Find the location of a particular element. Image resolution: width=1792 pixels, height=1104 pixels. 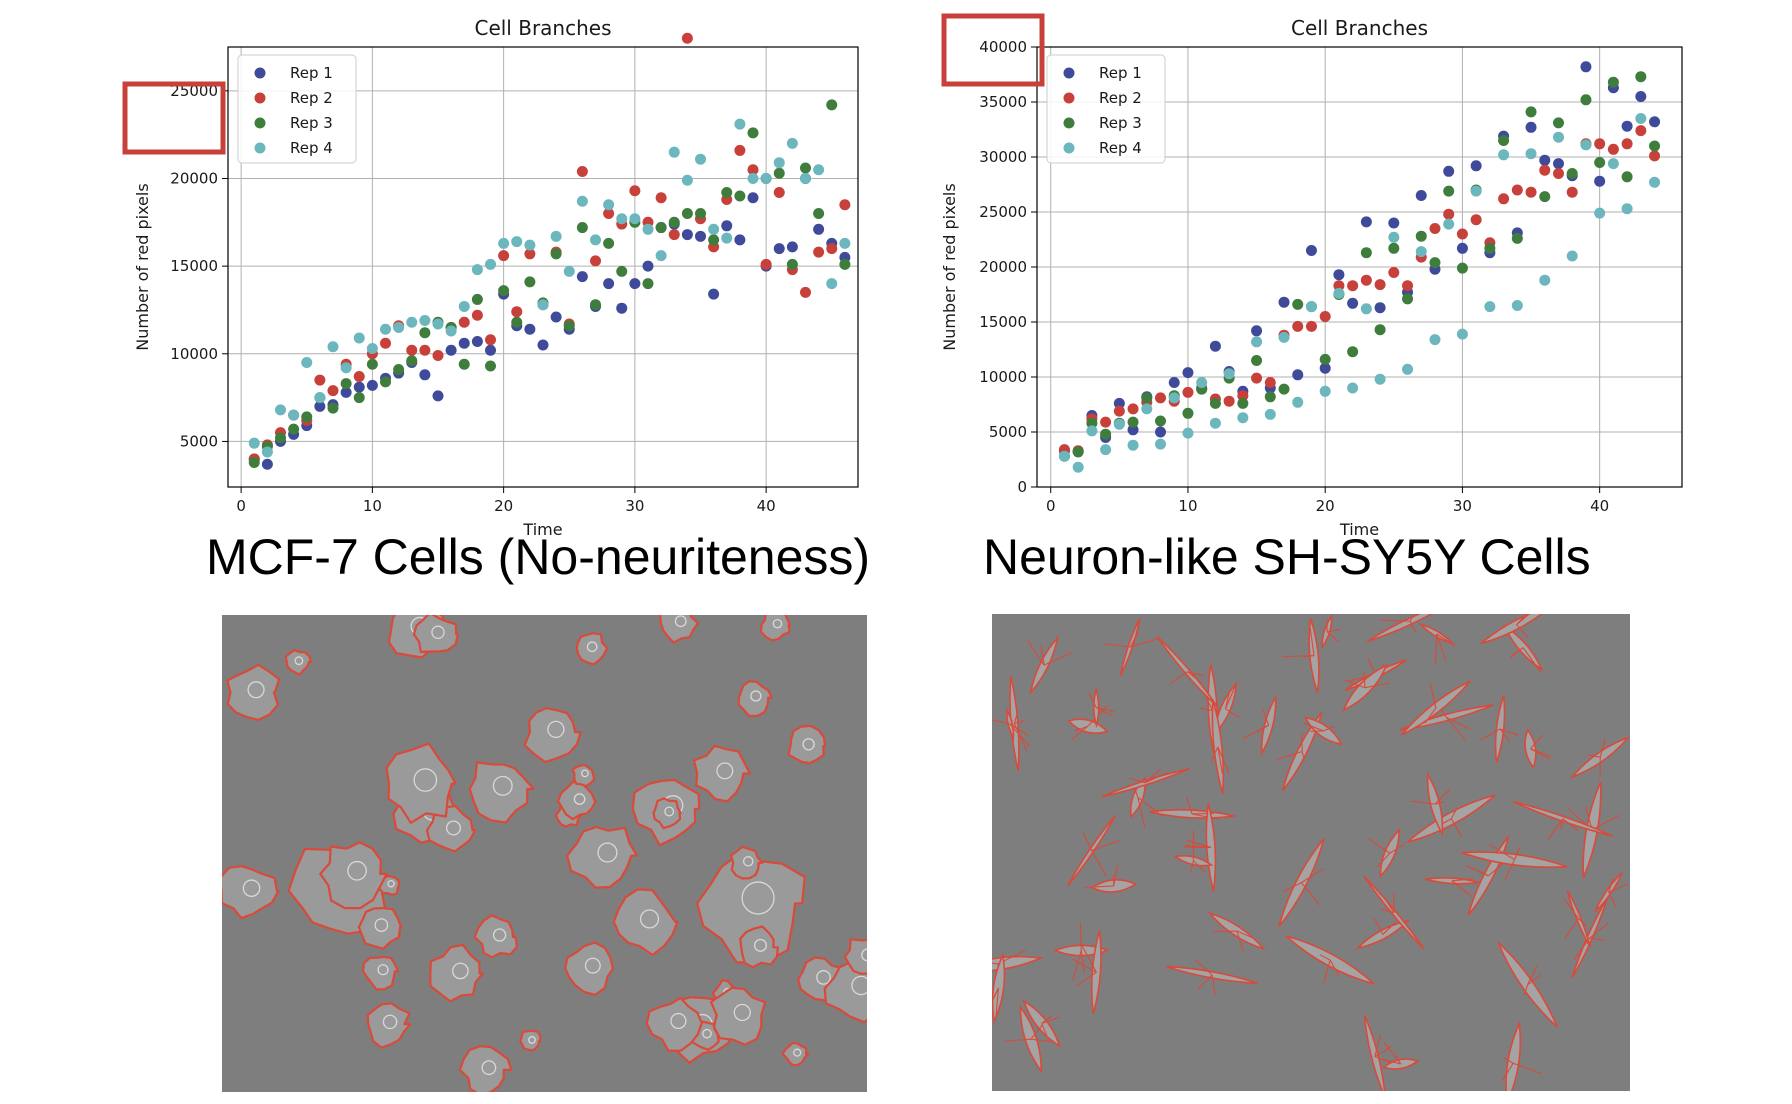

legend: Rep 1 Rep 2 Rep 3 Rep 4 is located at coordinates (297, 109).